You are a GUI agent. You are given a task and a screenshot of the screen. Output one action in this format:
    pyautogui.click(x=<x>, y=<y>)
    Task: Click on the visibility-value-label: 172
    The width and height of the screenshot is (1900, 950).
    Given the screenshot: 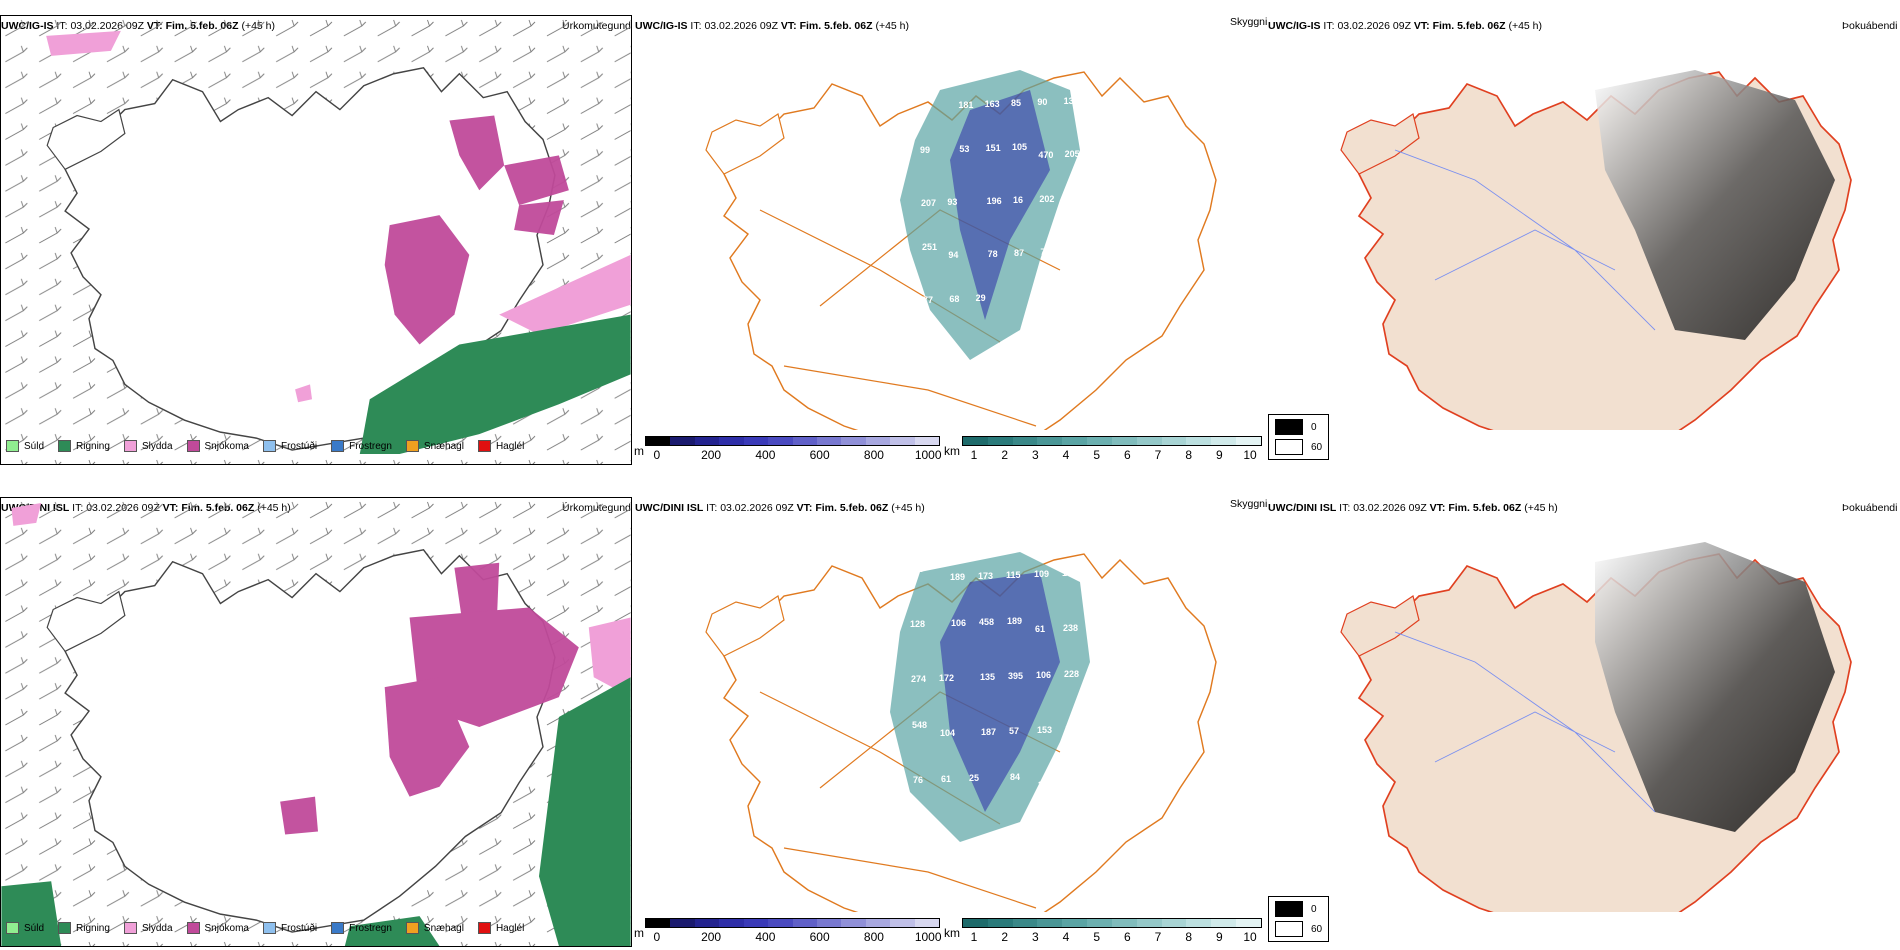 What is the action you would take?
    pyautogui.click(x=946, y=678)
    